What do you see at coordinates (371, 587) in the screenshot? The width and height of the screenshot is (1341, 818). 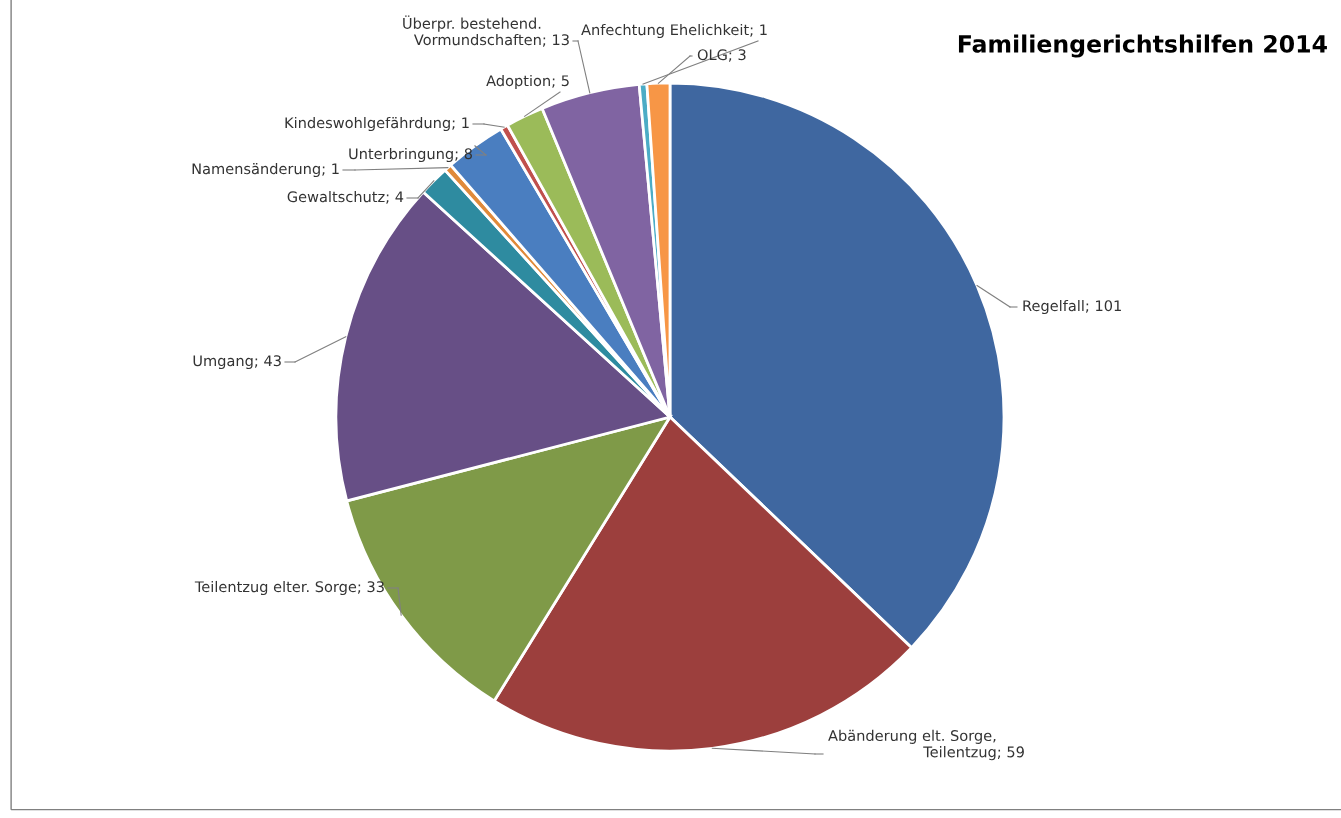 I see `data-label: ; 33` at bounding box center [371, 587].